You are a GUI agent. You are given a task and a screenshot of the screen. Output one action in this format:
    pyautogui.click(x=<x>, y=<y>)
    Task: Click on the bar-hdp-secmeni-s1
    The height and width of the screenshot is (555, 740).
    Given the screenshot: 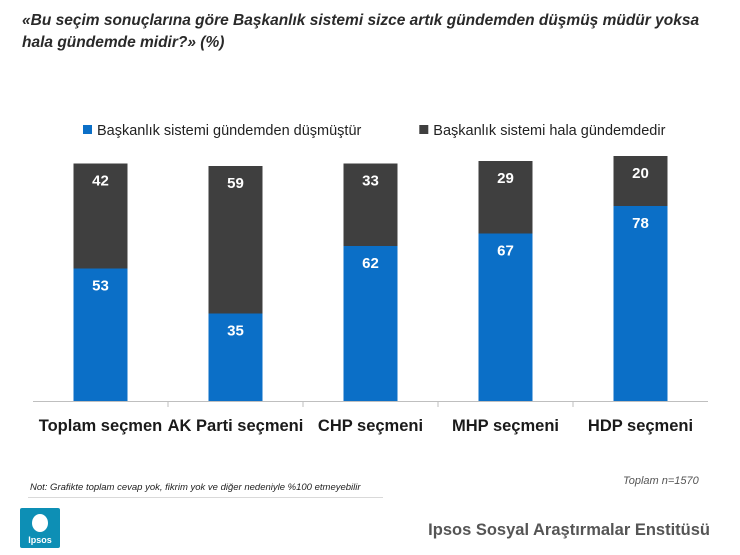 What is the action you would take?
    pyautogui.click(x=640, y=181)
    